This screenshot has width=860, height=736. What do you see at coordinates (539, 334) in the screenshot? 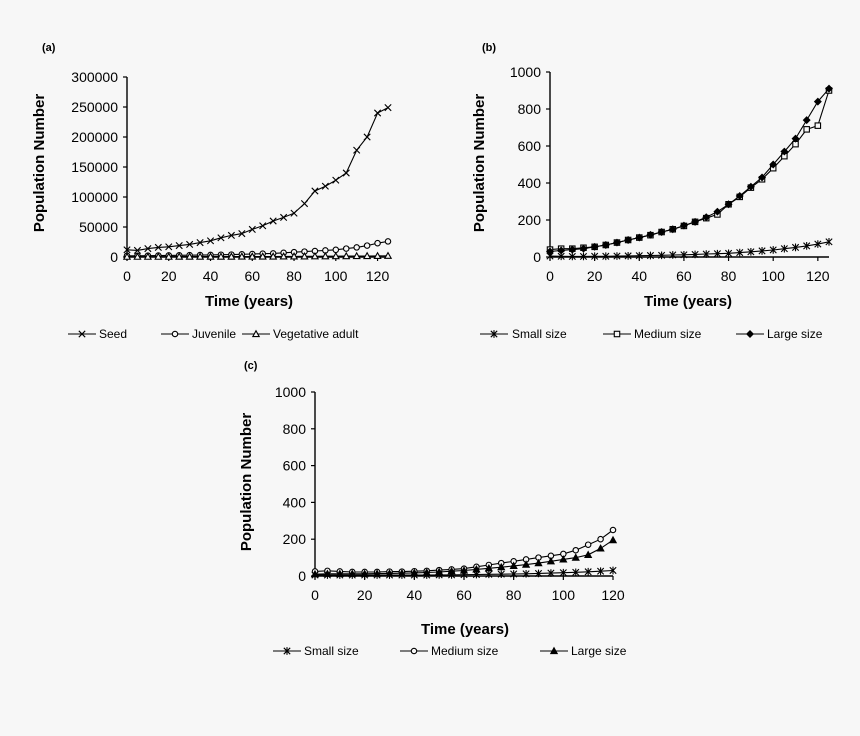
I see `legend-label: Small size` at bounding box center [539, 334].